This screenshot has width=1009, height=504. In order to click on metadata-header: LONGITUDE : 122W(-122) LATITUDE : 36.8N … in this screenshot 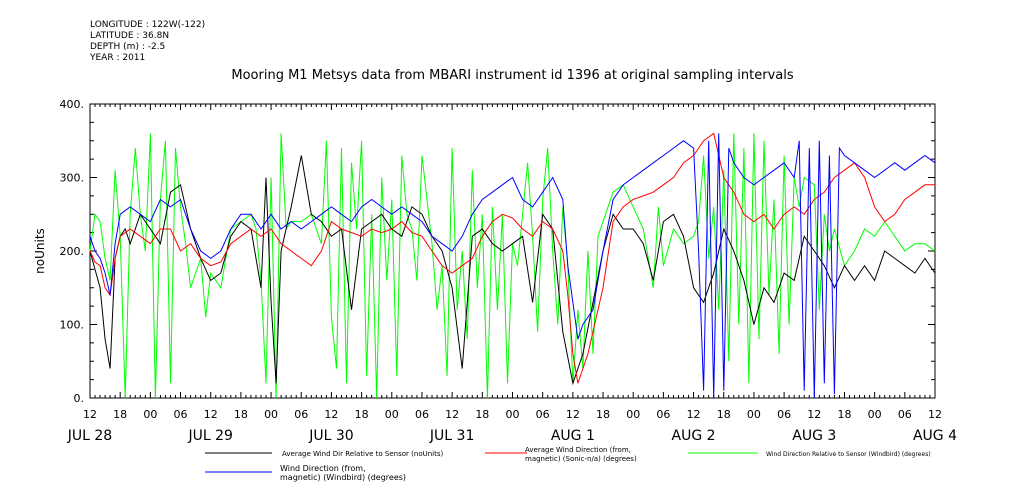, I will do `click(147, 42)`.